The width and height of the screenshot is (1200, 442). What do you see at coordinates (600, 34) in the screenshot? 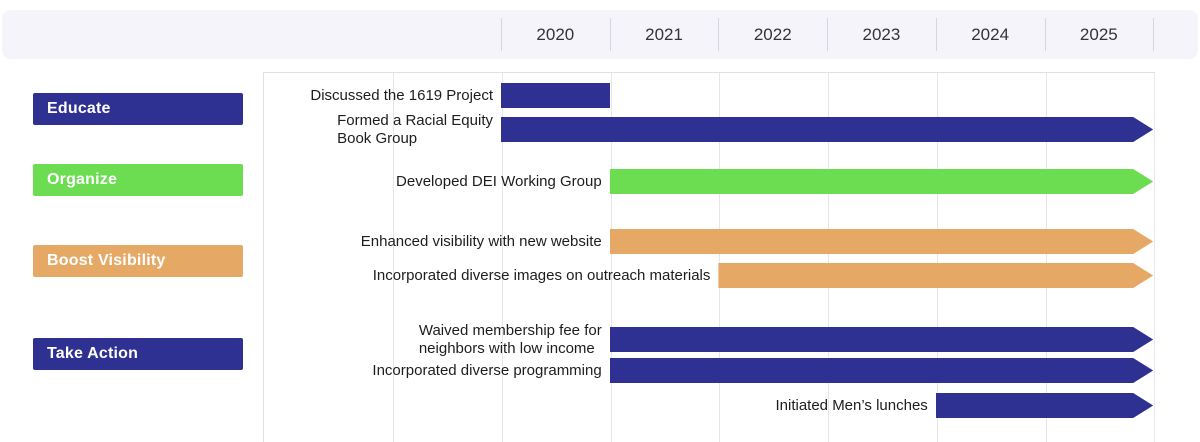
I see `timeline-axis: 2020 2021 2022 2023 2024 2025` at bounding box center [600, 34].